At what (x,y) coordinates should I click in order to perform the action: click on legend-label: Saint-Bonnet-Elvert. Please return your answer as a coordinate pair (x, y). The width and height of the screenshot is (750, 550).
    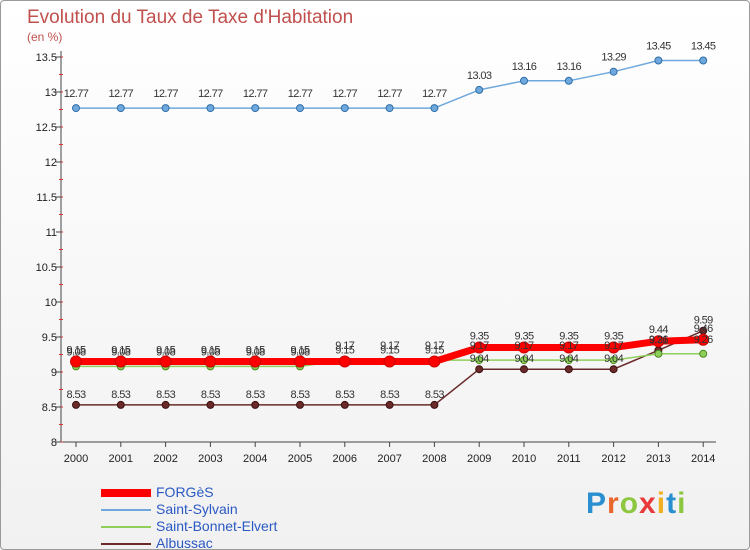
    Looking at the image, I should click on (217, 526).